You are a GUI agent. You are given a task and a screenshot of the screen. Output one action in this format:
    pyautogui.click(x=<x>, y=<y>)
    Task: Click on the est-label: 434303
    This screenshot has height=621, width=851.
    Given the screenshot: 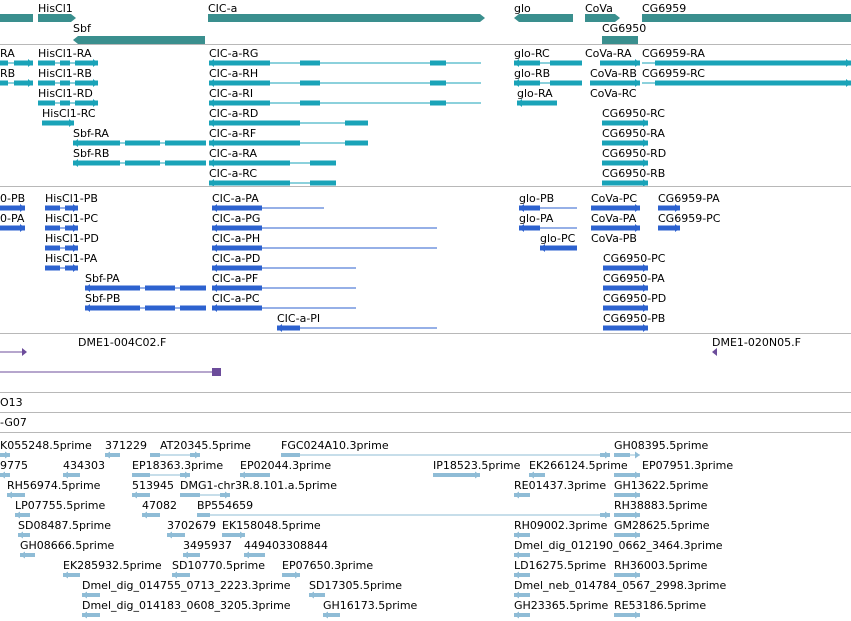 What is the action you would take?
    pyautogui.click(x=84, y=465)
    